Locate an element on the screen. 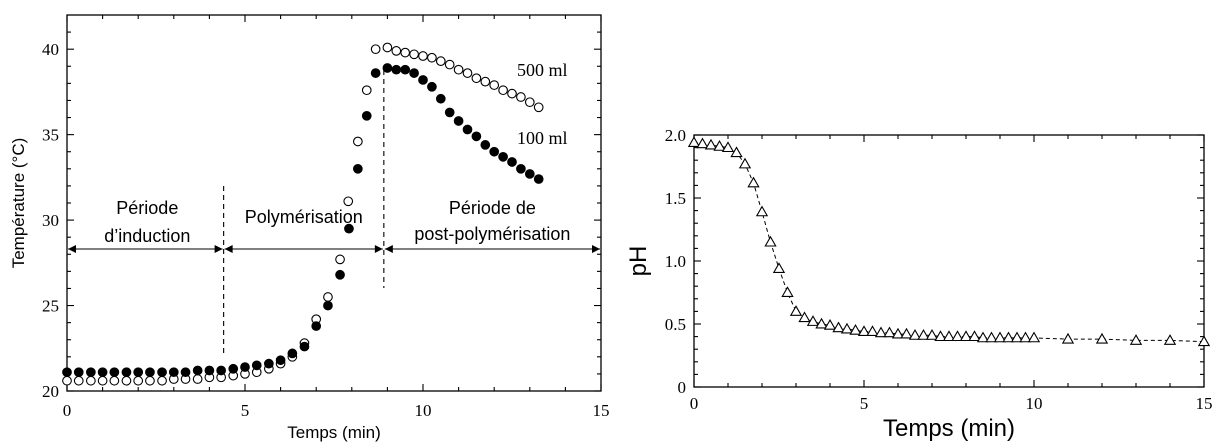 The image size is (1218, 444). y-tick-label: 1.5 is located at coordinates (675, 198).